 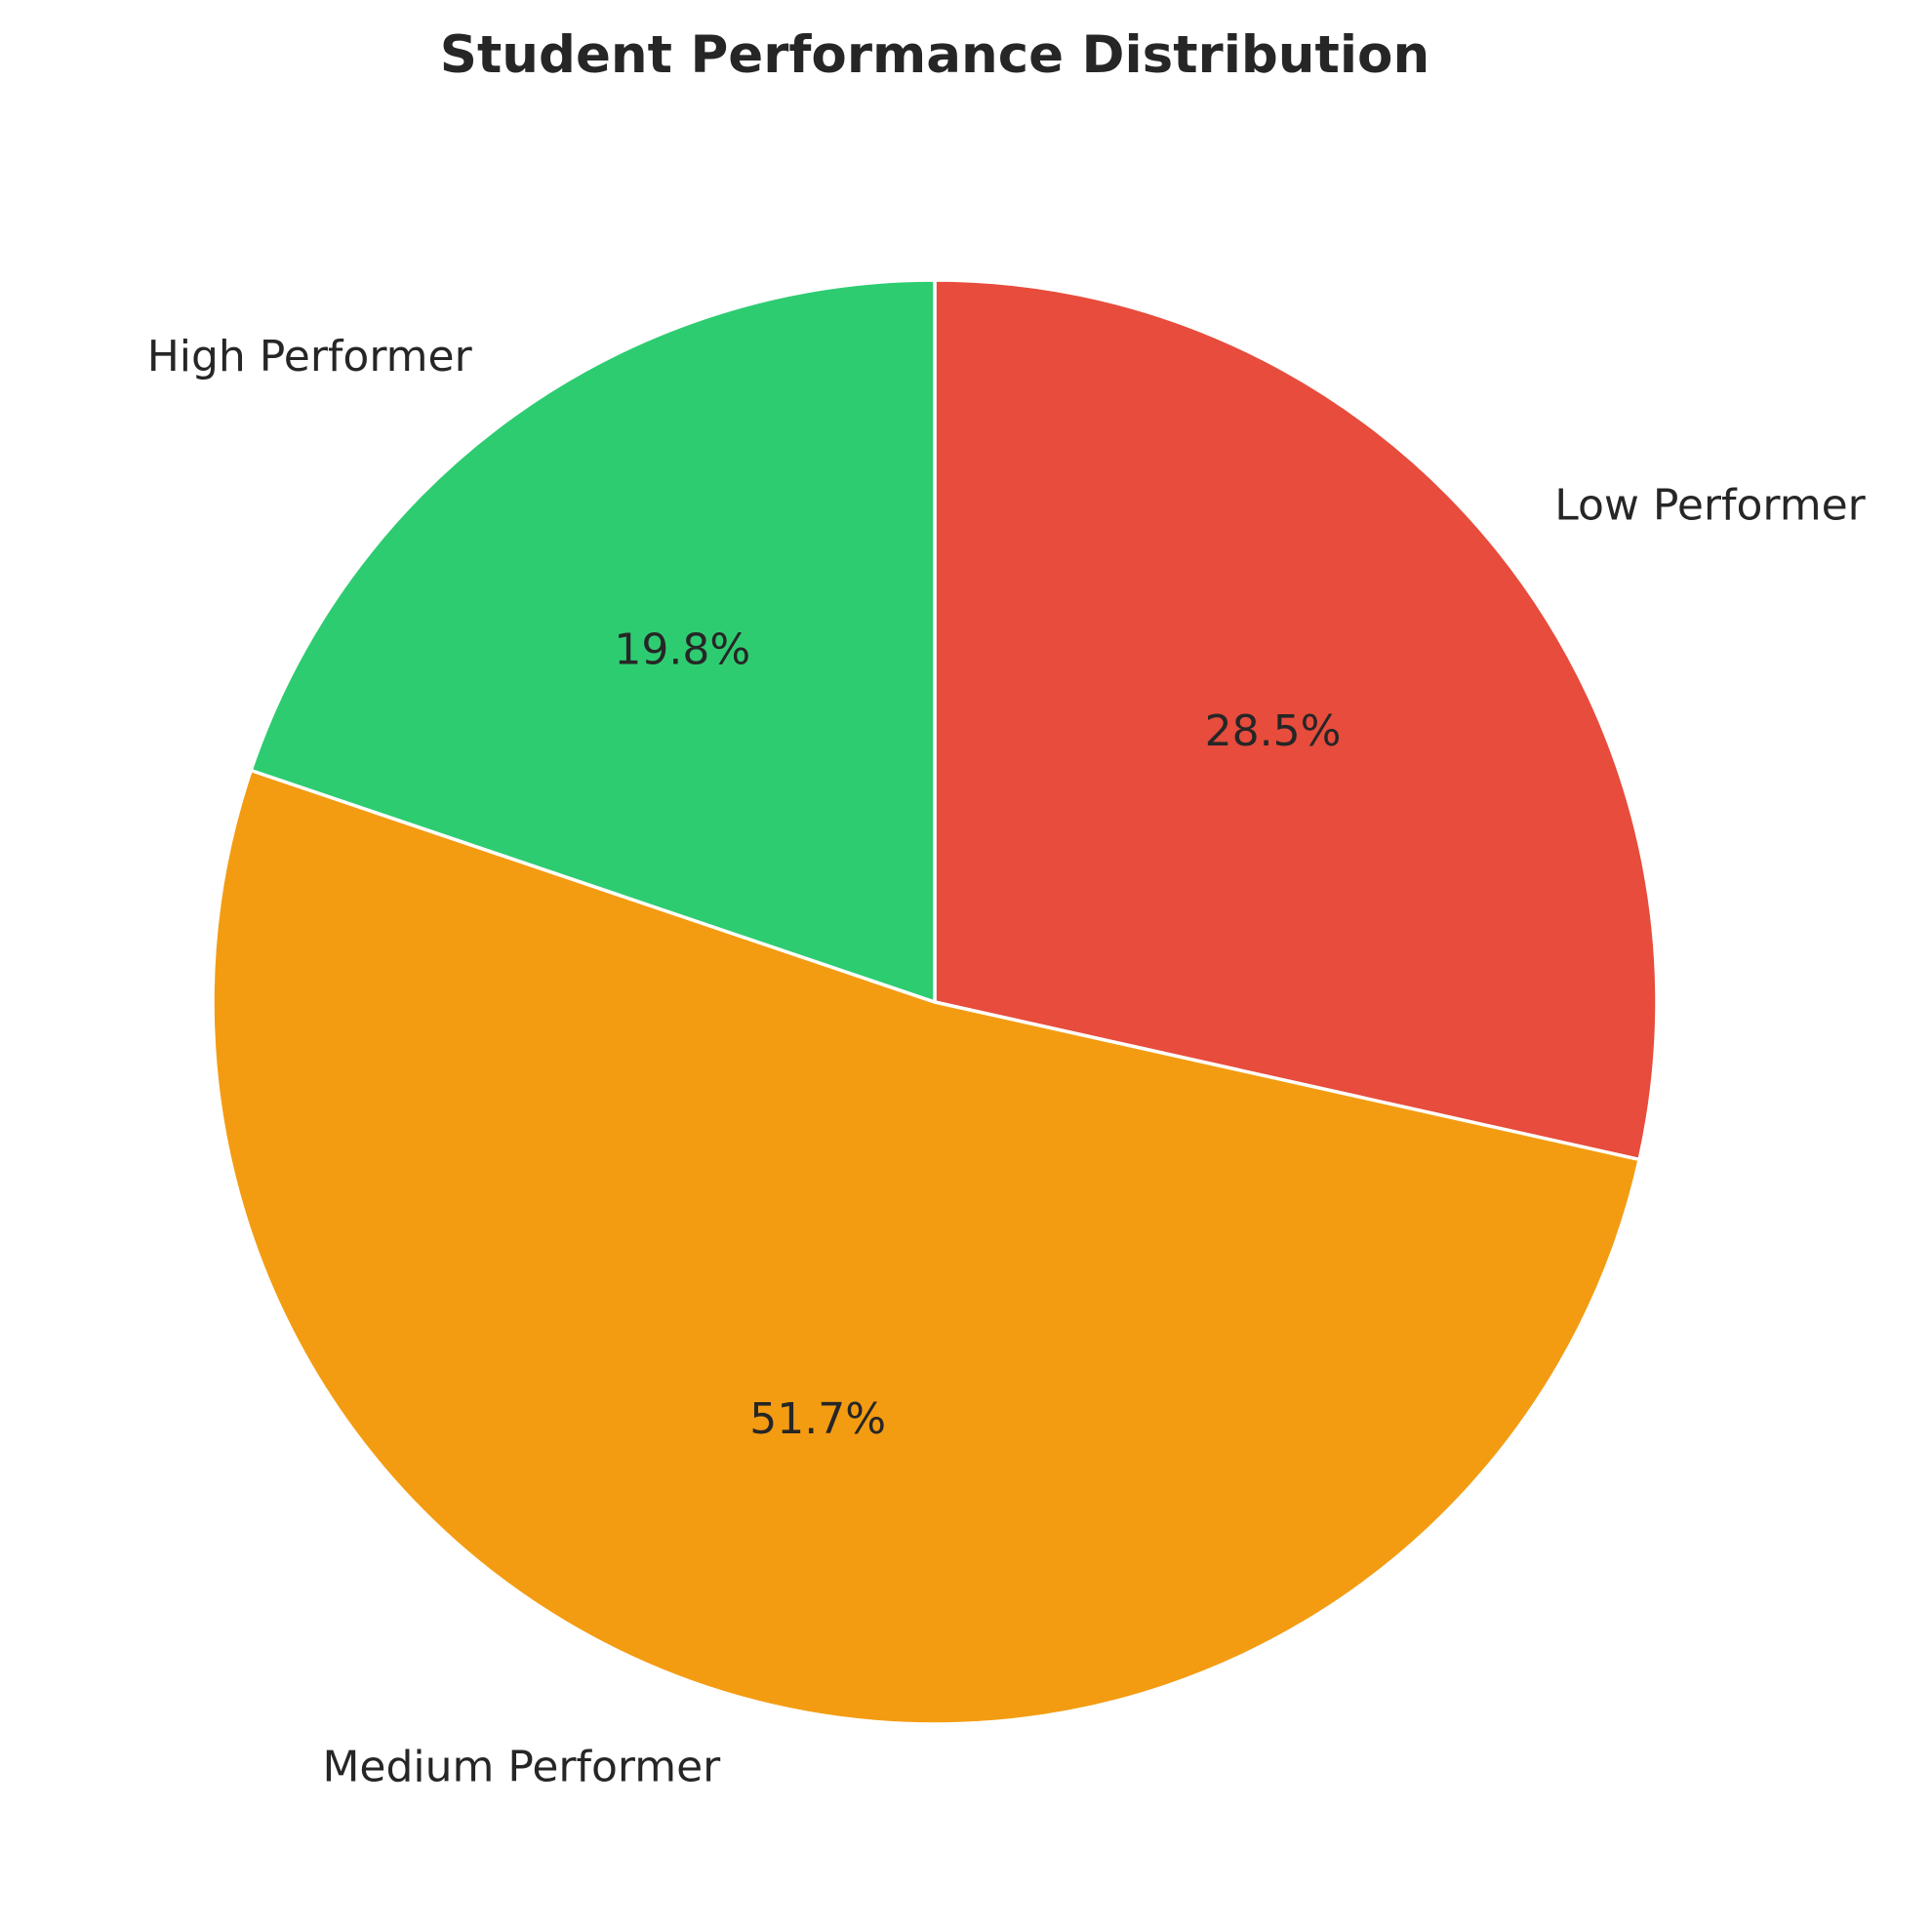 What do you see at coordinates (1710, 506) in the screenshot?
I see `pie-category-label-low-performer: Low Performer` at bounding box center [1710, 506].